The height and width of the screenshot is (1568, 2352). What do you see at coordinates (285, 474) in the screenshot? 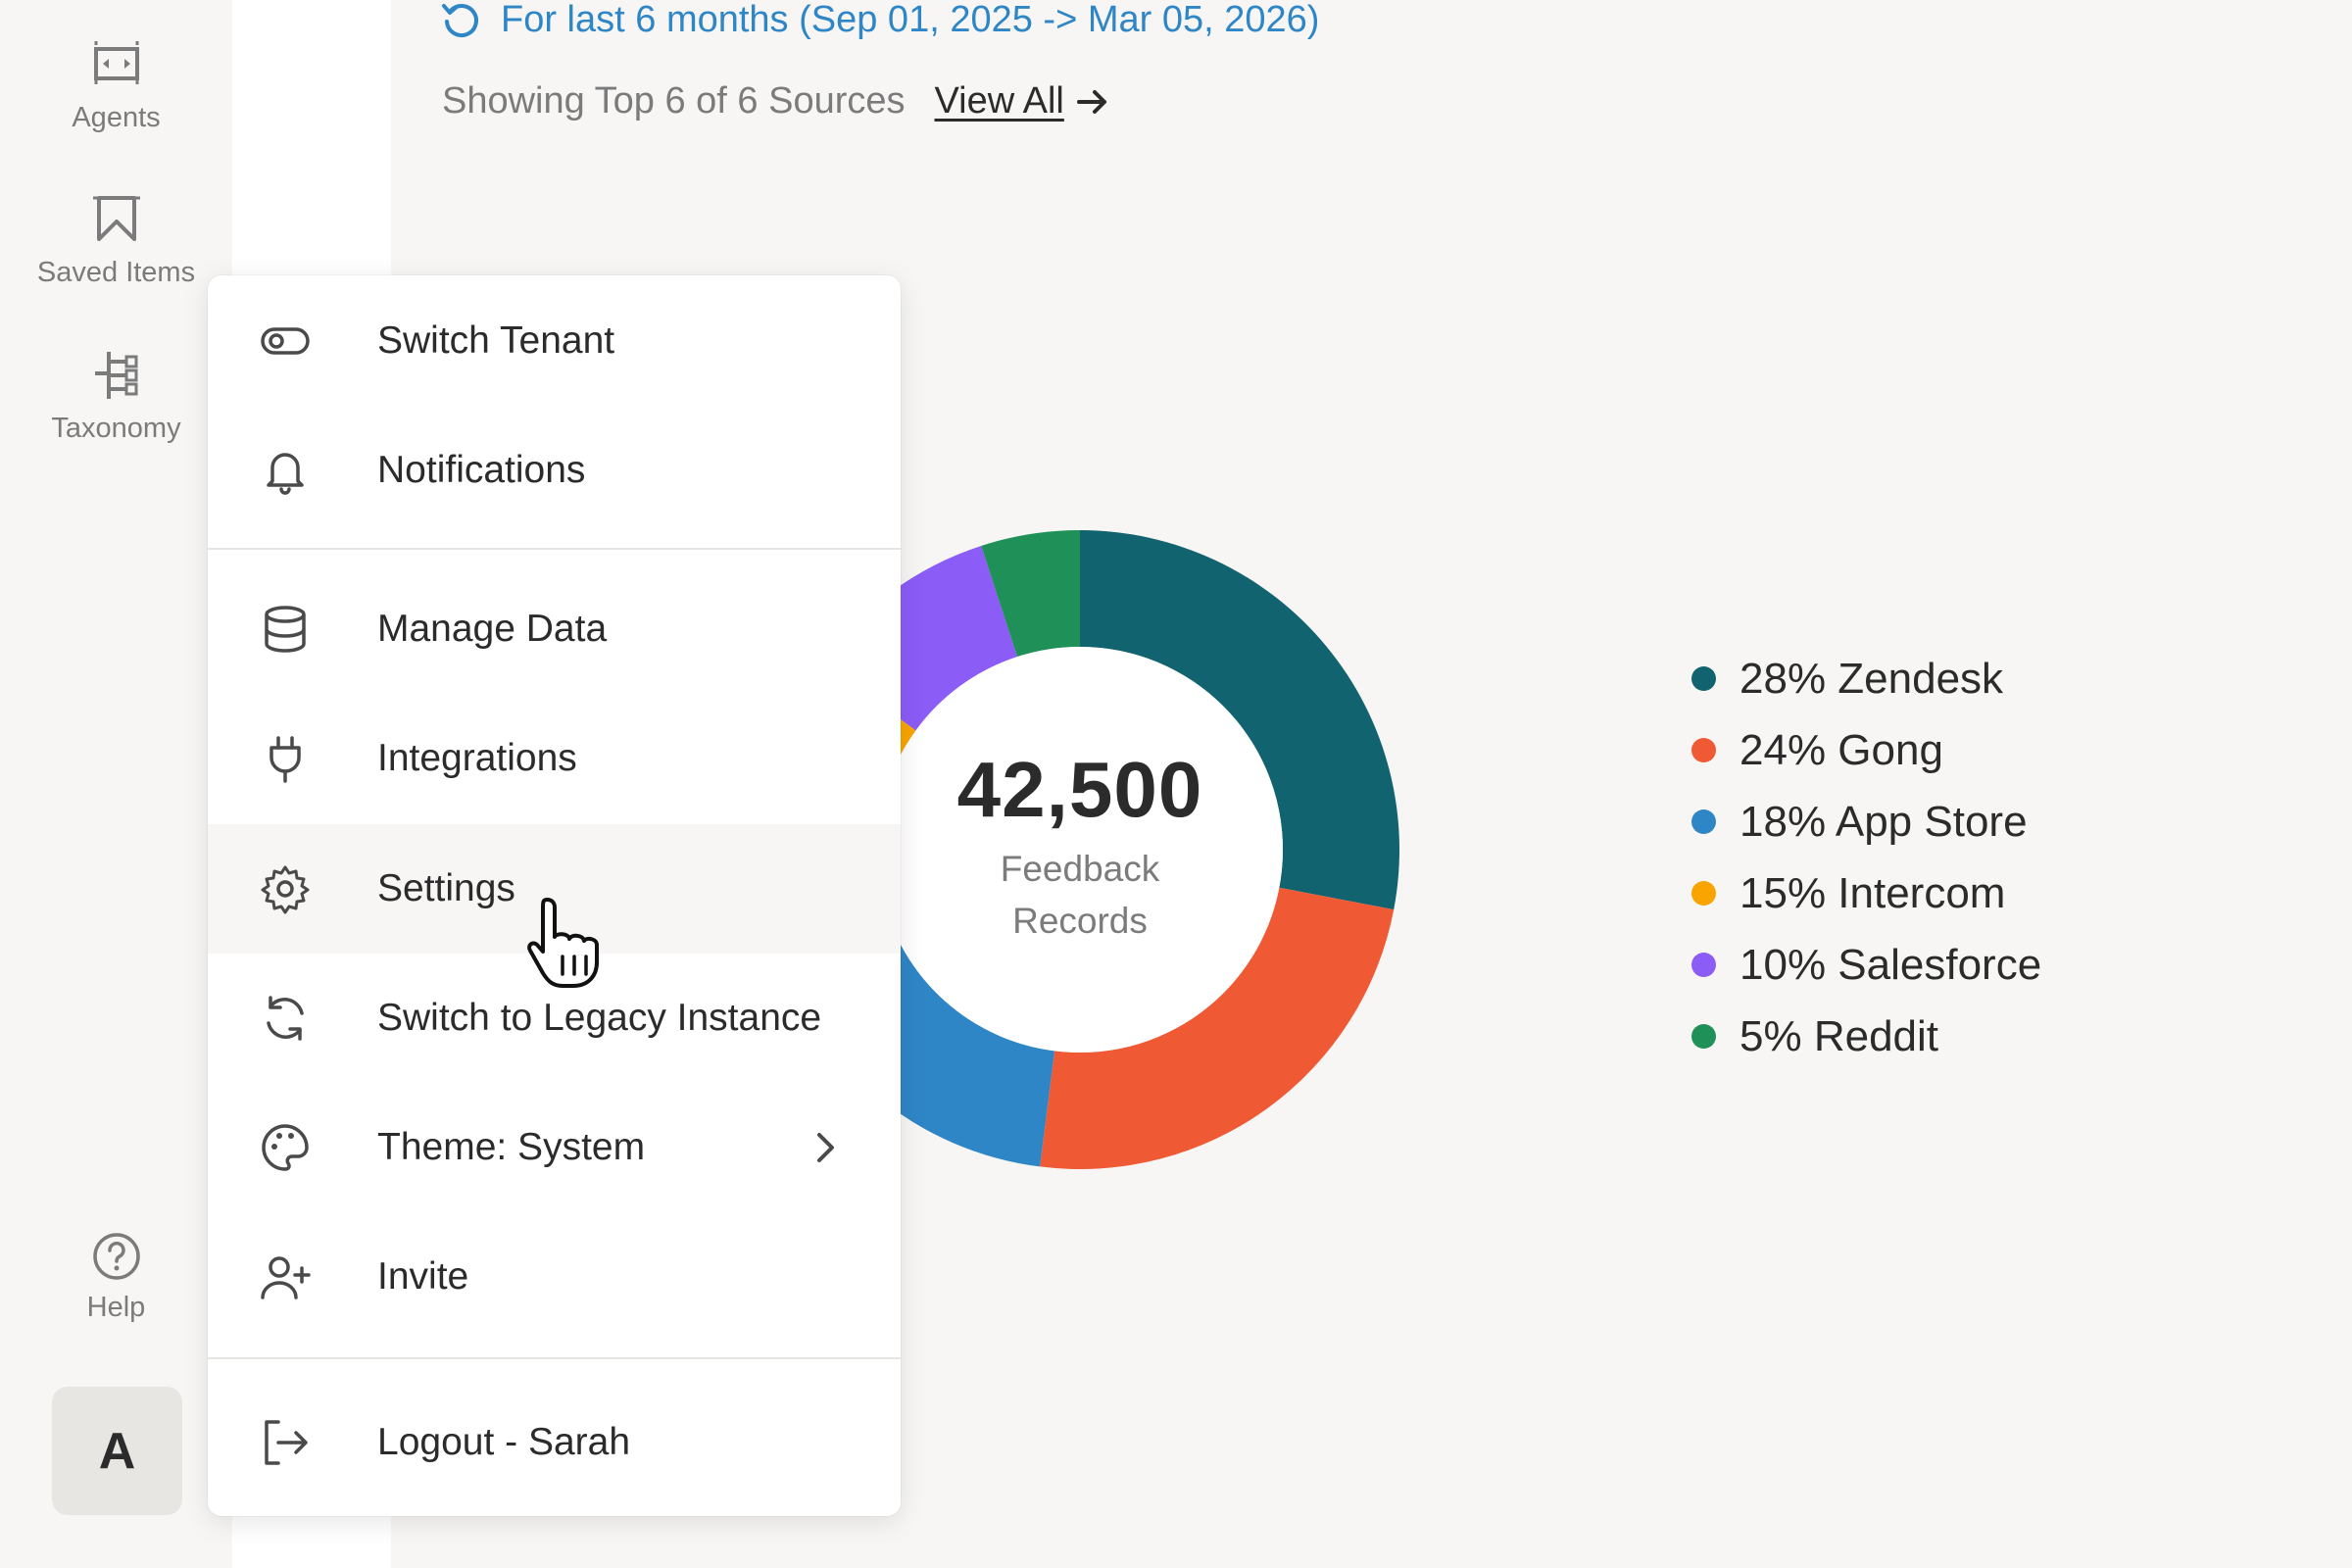
I see `bell-icon` at bounding box center [285, 474].